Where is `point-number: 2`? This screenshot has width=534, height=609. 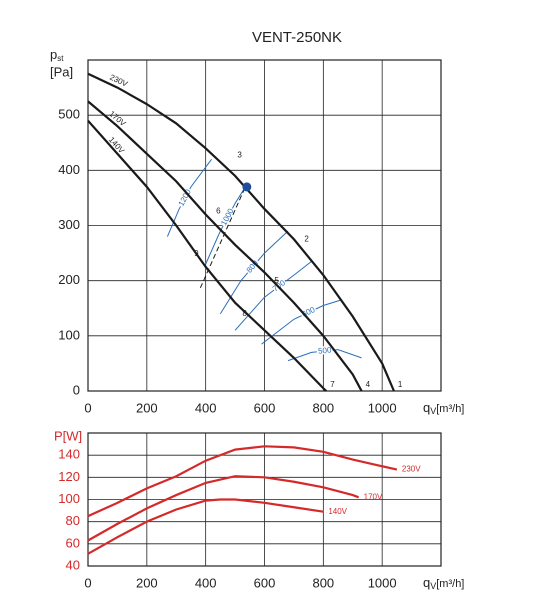
point-number: 2 is located at coordinates (306, 238).